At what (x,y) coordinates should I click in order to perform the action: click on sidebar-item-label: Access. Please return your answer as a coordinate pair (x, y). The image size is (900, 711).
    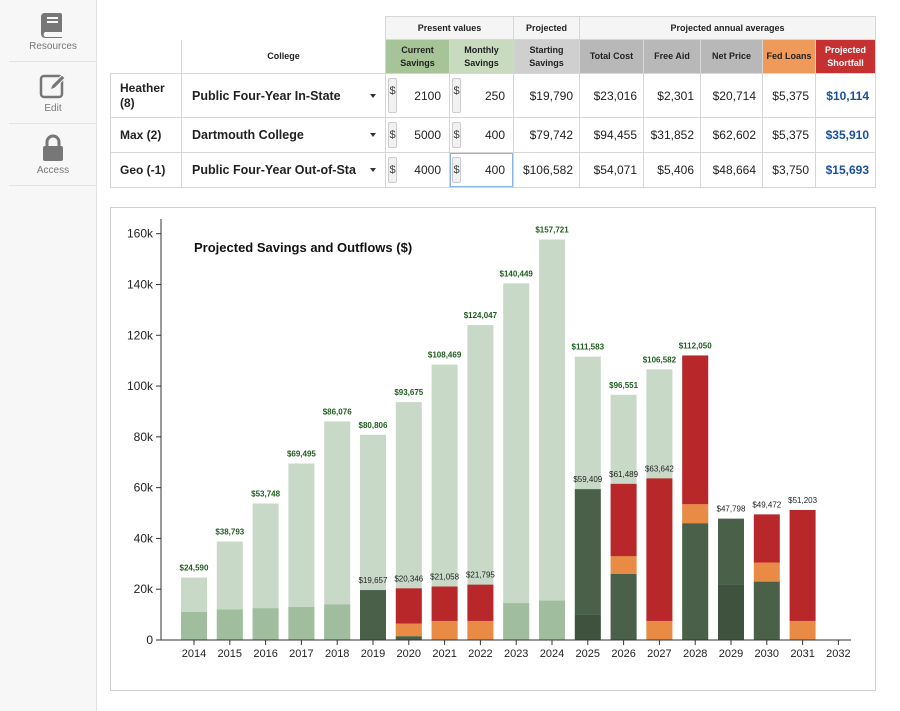
    Looking at the image, I should click on (53, 170).